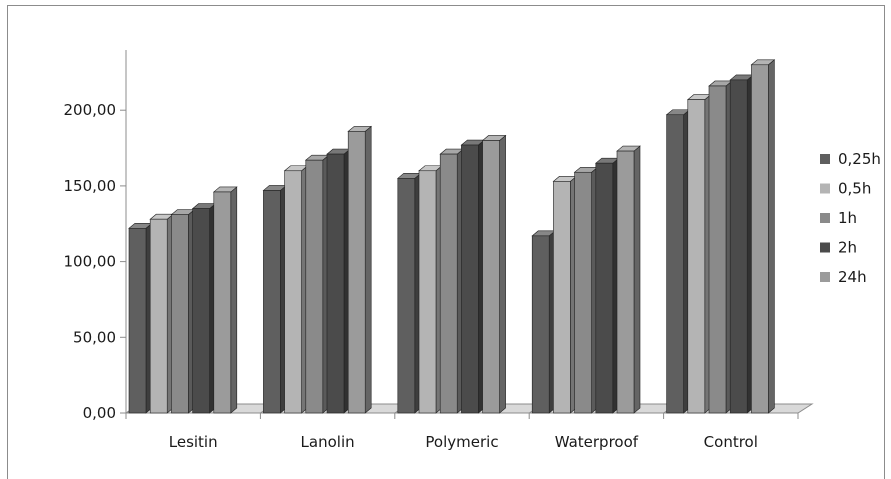 Image resolution: width=891 pixels, height=479 pixels. Describe the element at coordinates (731, 442) in the screenshot. I see `x-category-label: Control` at that location.